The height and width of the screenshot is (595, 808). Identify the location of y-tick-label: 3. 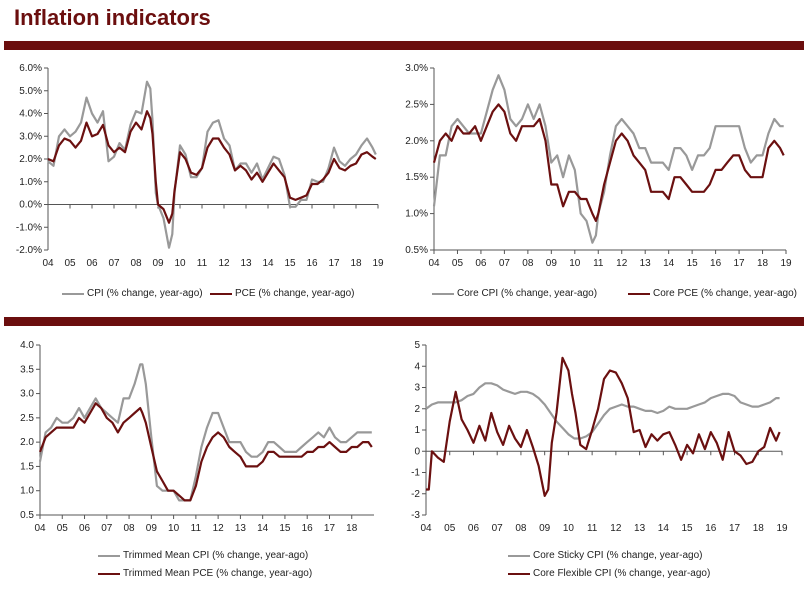
(417, 388).